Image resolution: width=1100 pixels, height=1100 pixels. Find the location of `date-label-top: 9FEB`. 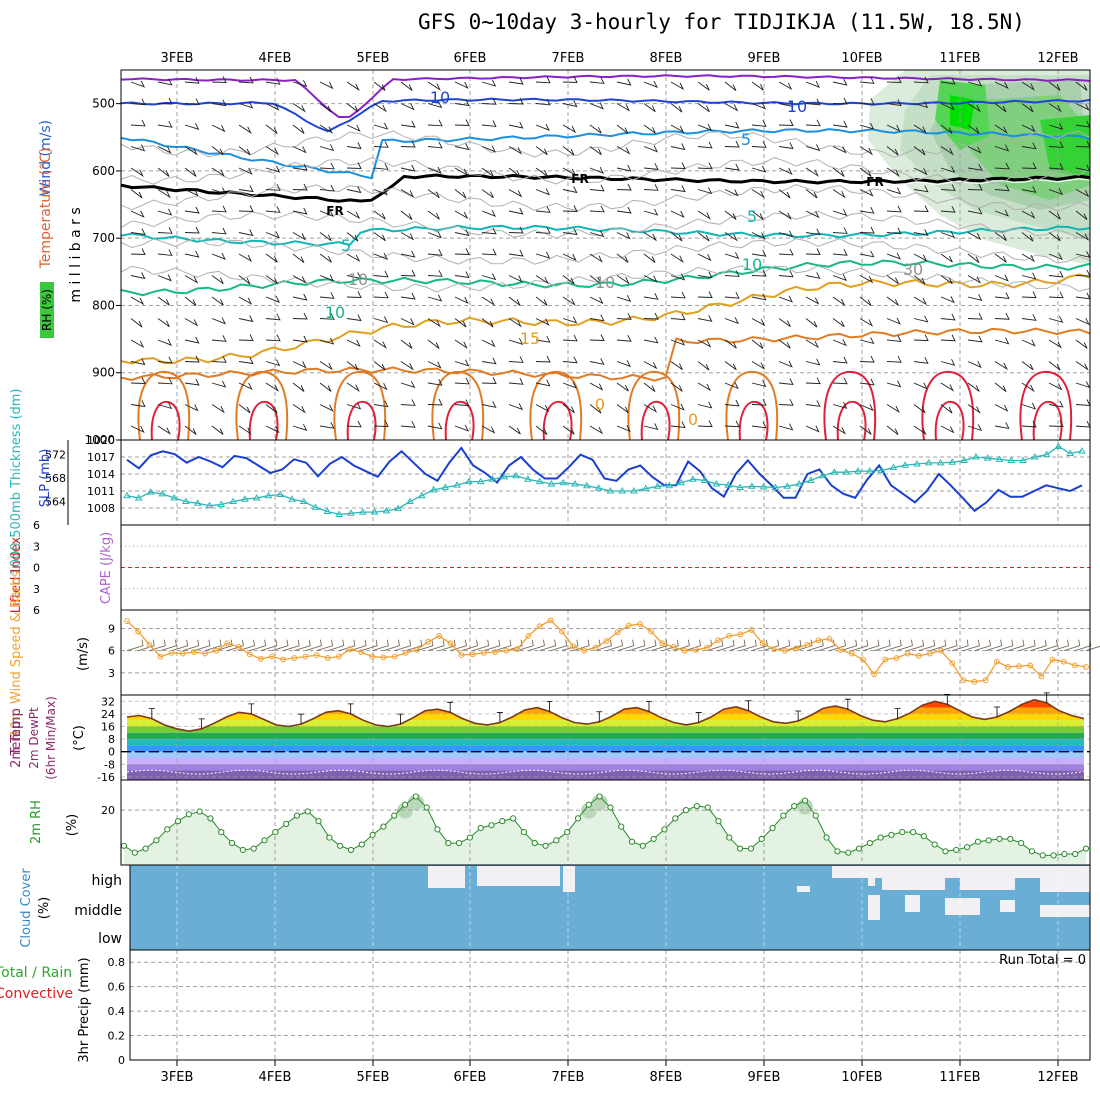

date-label-top: 9FEB is located at coordinates (764, 58).